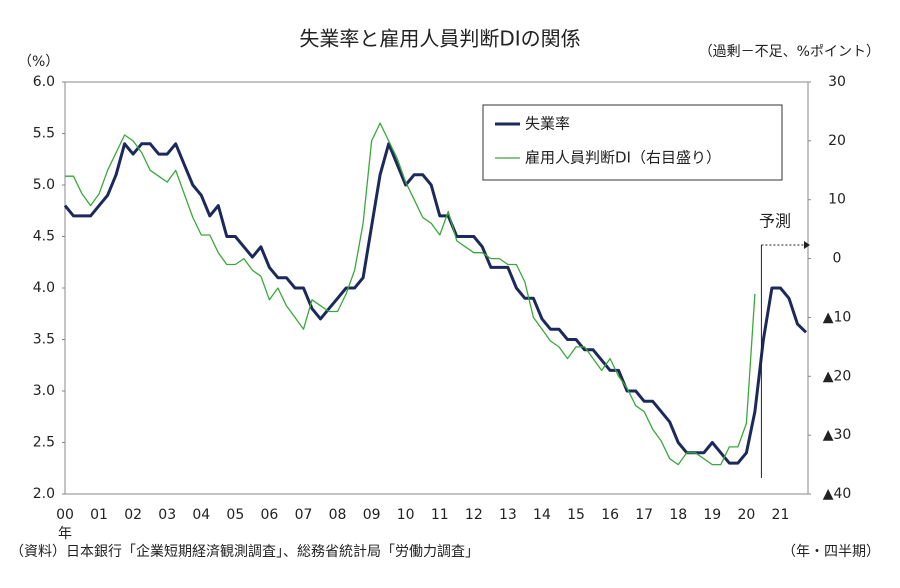 The width and height of the screenshot is (900, 588). I want to click on y2-tick-label: ▲10, so click(837, 317).